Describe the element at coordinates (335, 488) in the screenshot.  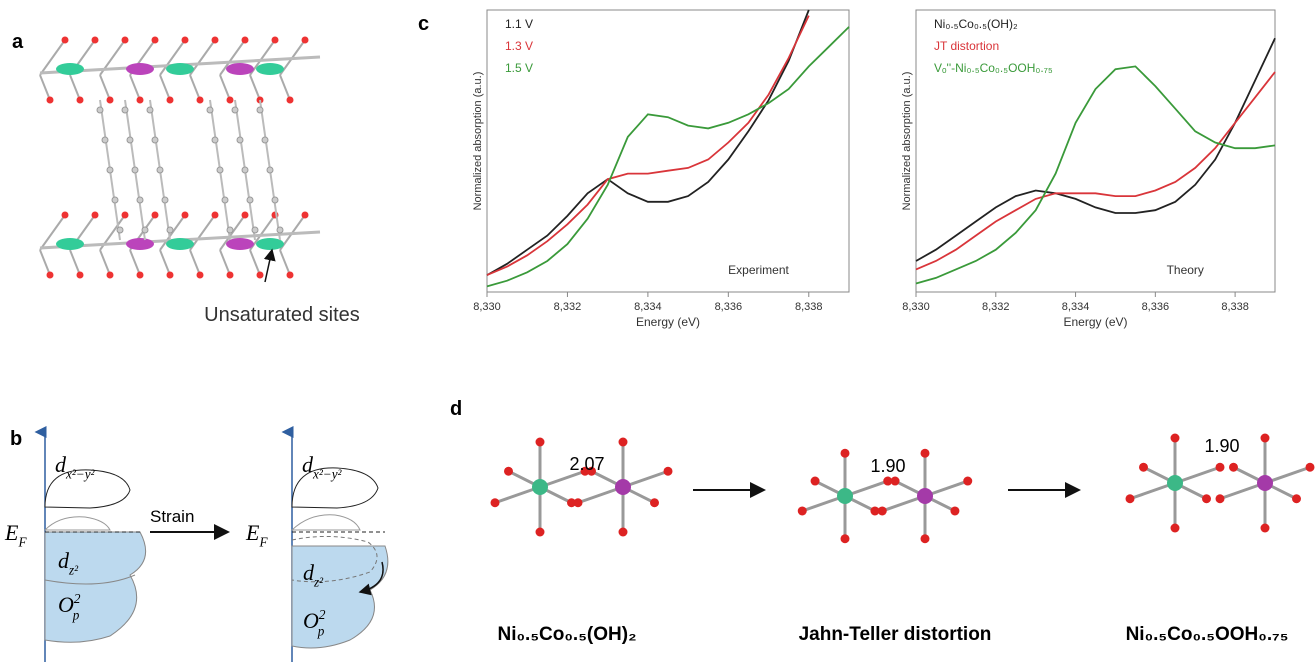
I see `orbital-lobe` at that location.